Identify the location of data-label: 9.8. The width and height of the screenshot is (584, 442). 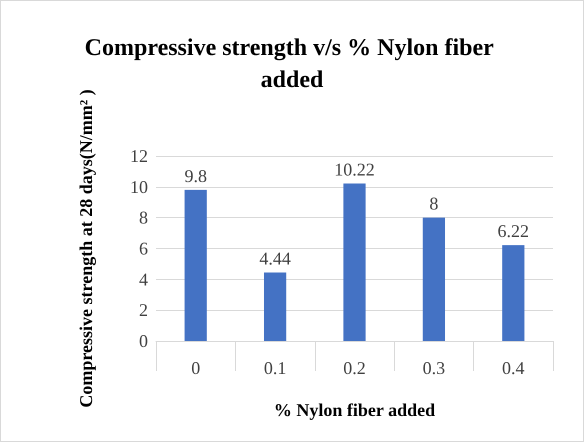
(195, 176).